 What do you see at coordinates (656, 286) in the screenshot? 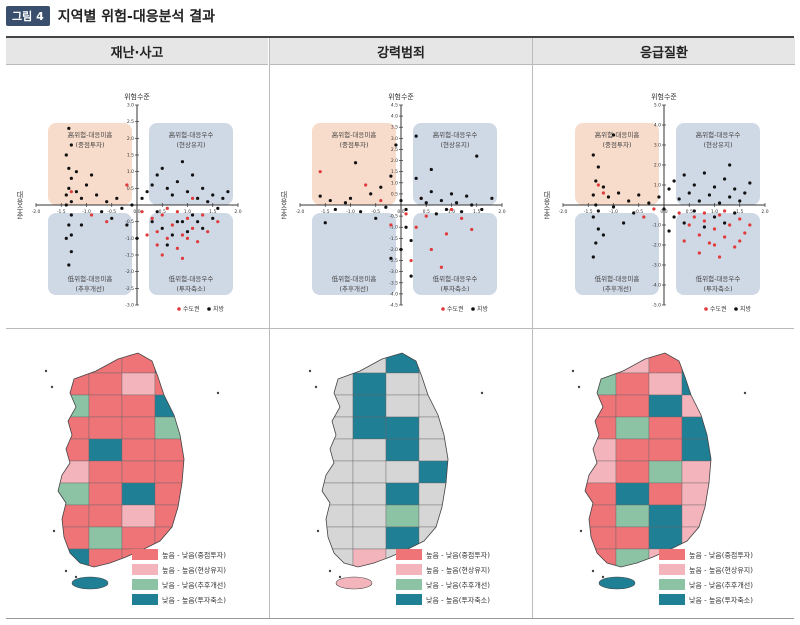
I see `y-tick-label: -4.0` at bounding box center [656, 286].